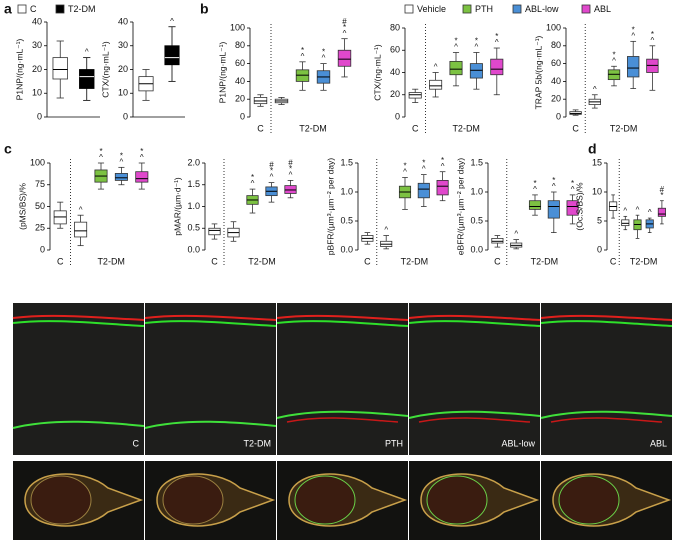  Describe the element at coordinates (538, 72) in the screenshot. I see `y-axis-label: TRAP 5b/(ng·mL⁻¹)` at that location.